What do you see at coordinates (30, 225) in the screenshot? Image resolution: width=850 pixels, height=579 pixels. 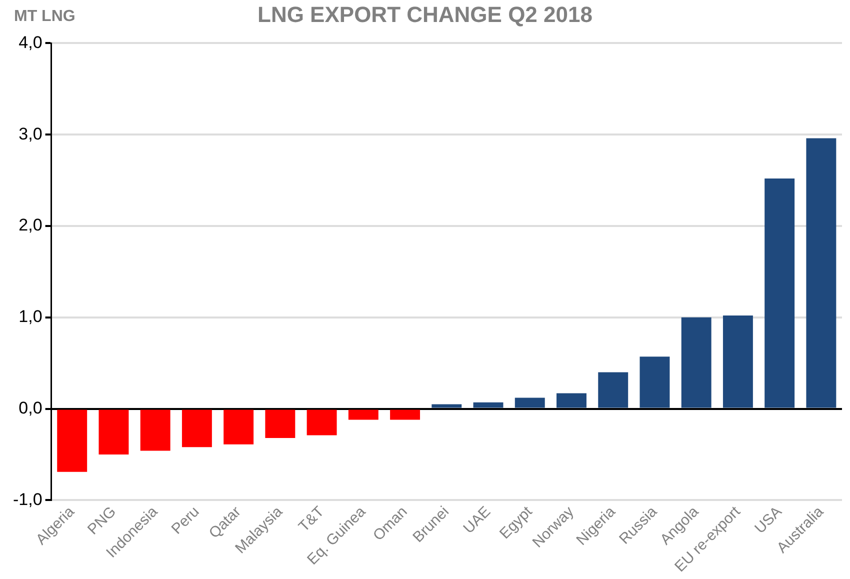 I see `y-tick-label: 2,0` at bounding box center [30, 225].